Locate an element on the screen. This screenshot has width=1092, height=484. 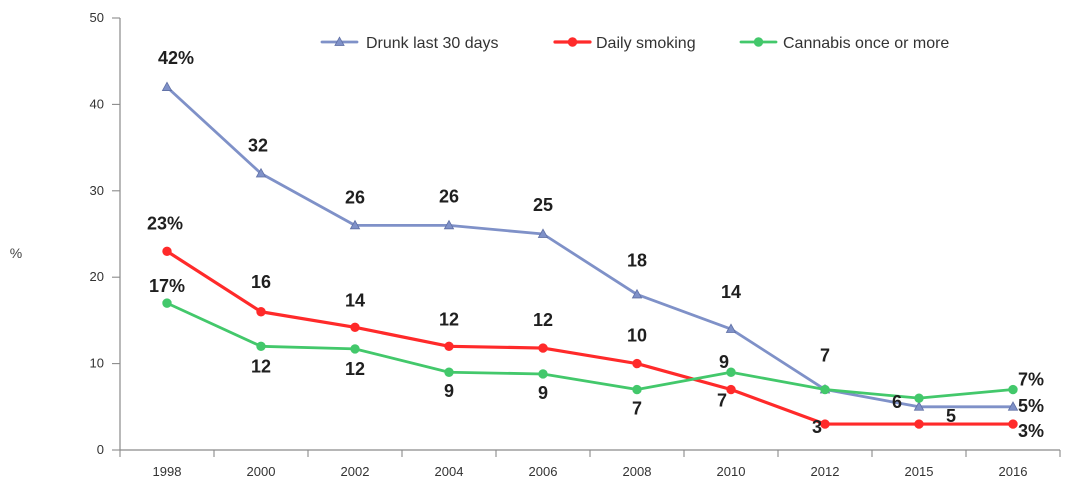
data-label: 10 is located at coordinates (637, 336).